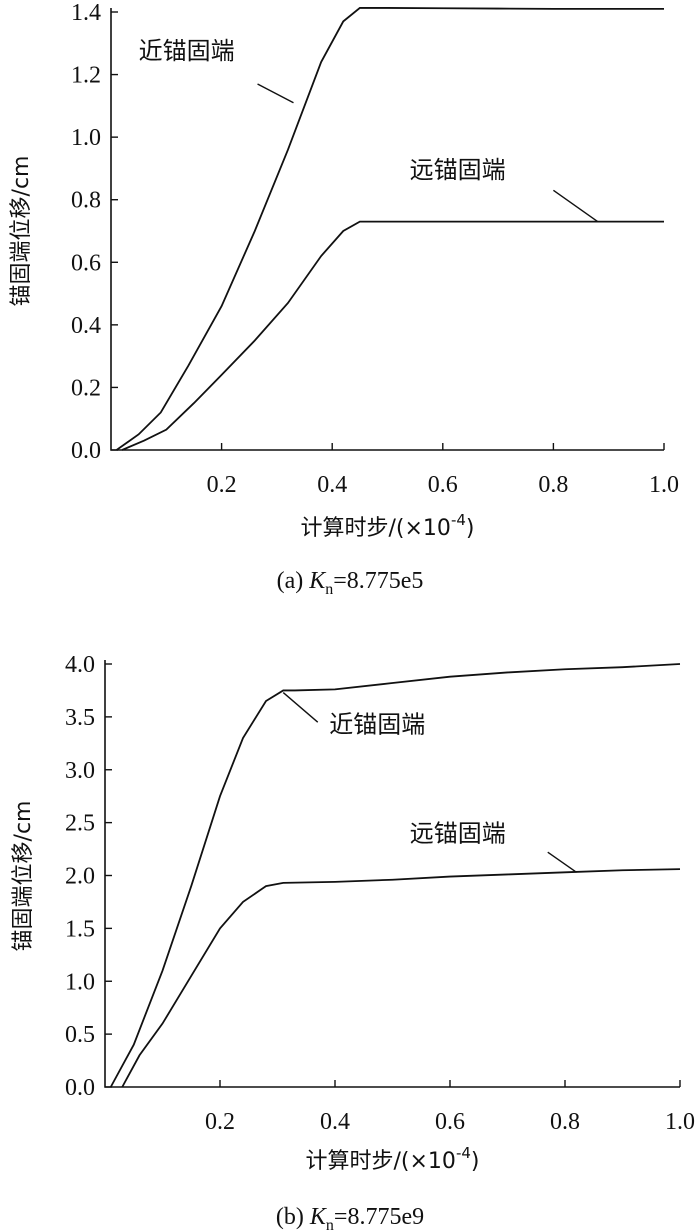 The image size is (700, 1231). Describe the element at coordinates (350, 583) in the screenshot. I see `chart-caption: (a) Kn=8.775e5` at that location.